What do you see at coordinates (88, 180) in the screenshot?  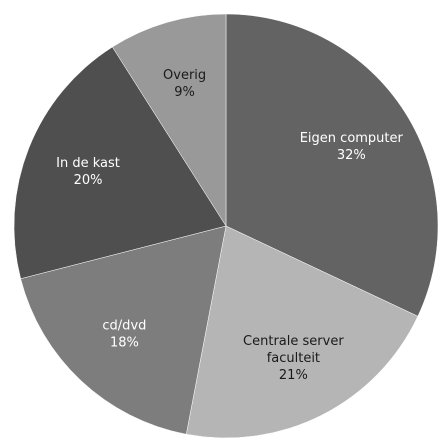 I see `slice-value-label: 20%` at bounding box center [88, 180].